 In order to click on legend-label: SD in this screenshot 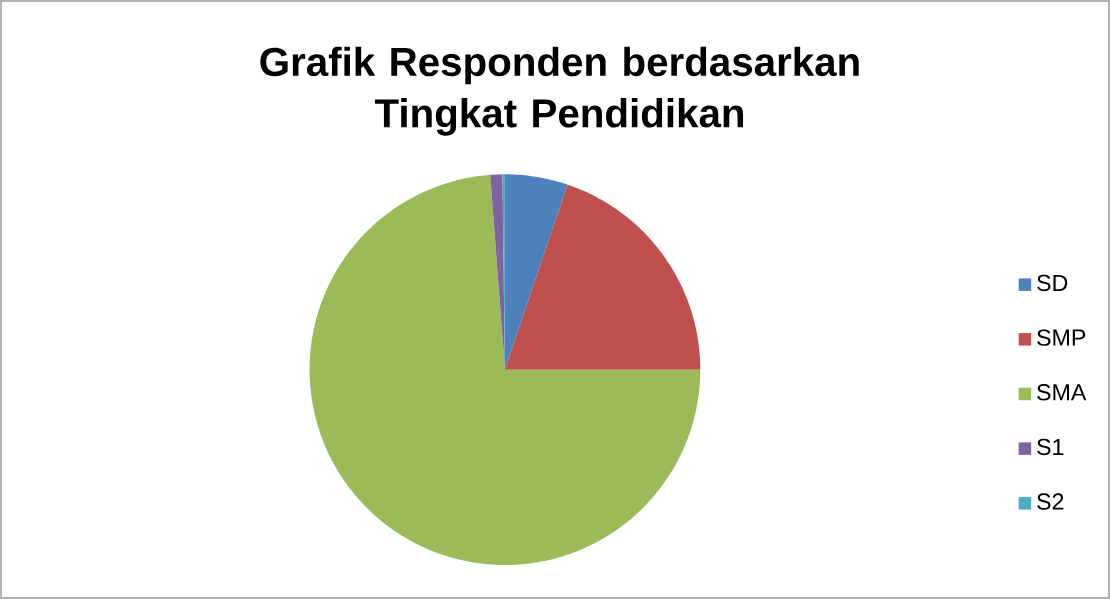, I will do `click(1052, 283)`.